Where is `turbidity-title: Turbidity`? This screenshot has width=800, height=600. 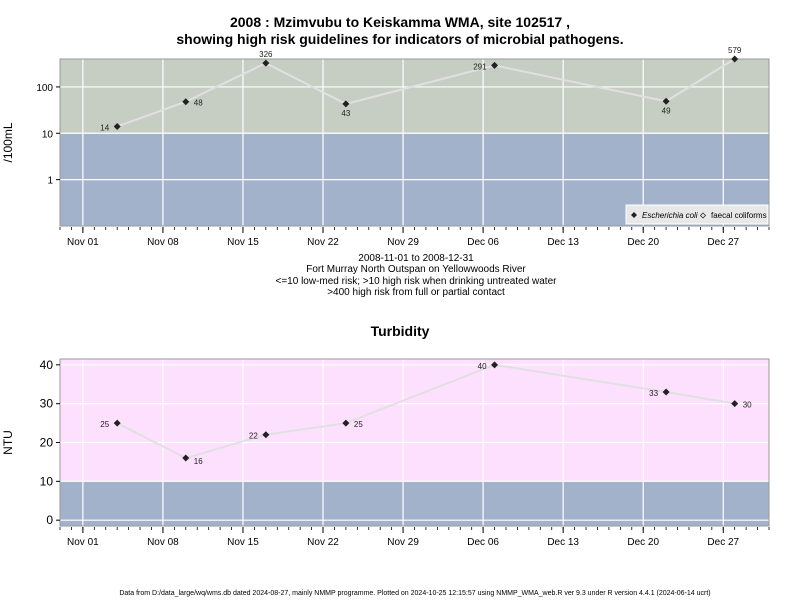 turbidity-title: Turbidity is located at coordinates (400, 331).